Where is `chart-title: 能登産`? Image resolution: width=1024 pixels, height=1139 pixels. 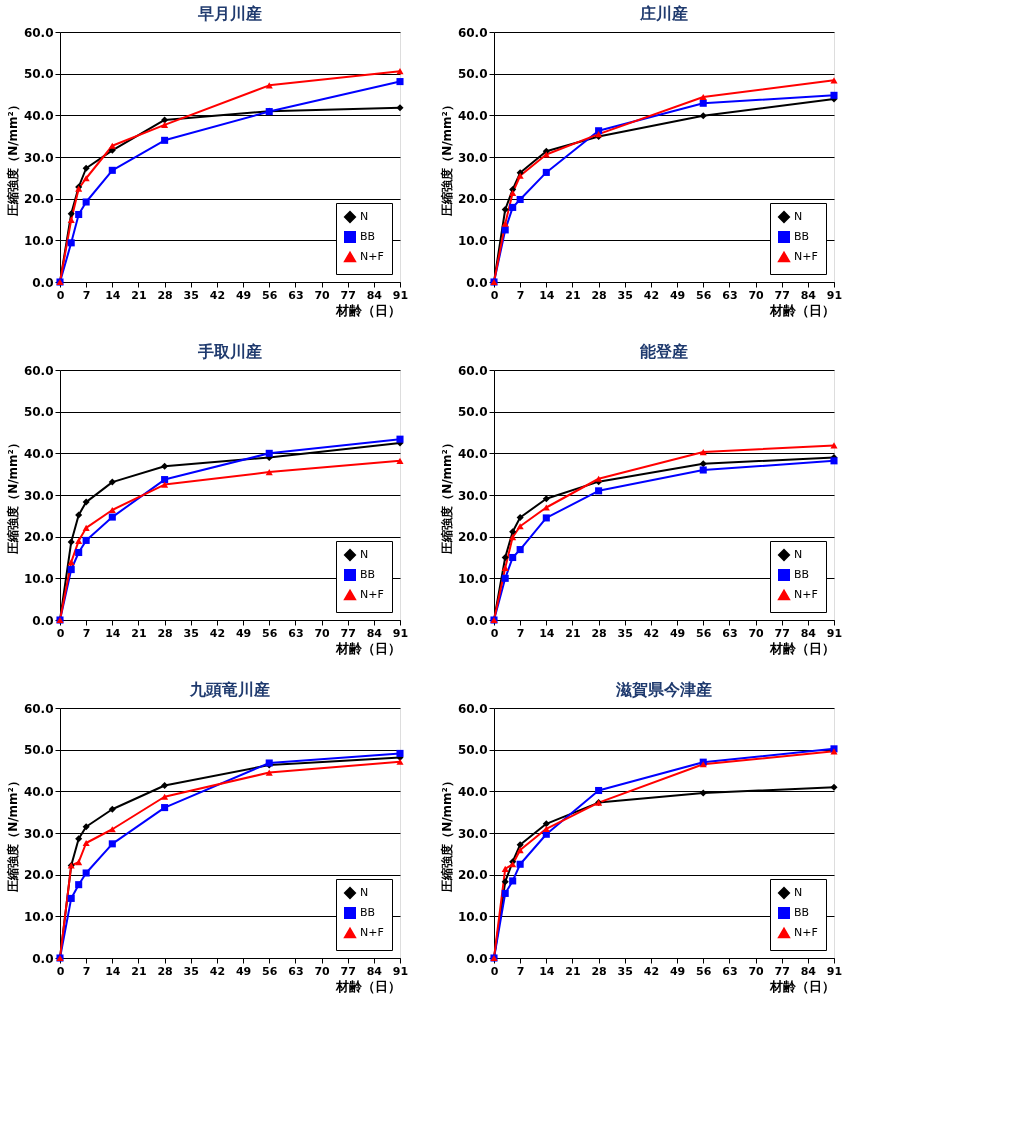 chart-title: 能登産 is located at coordinates (664, 351).